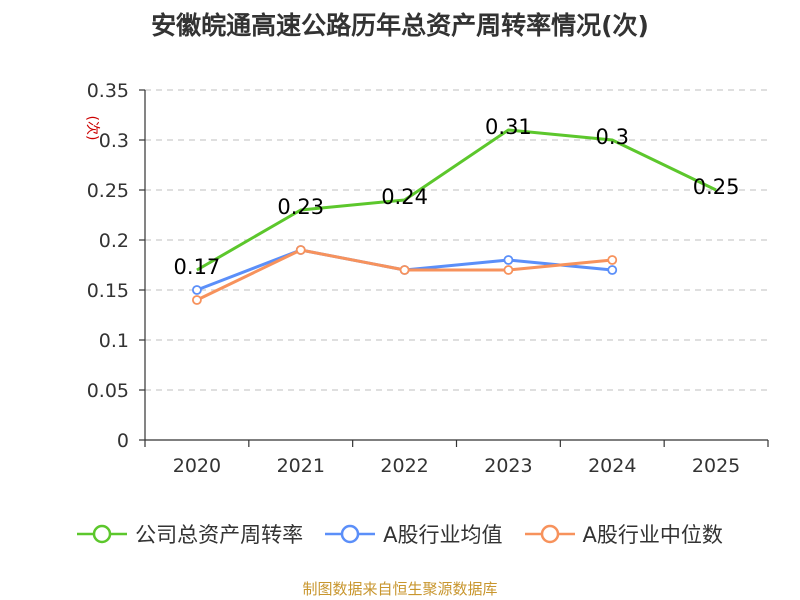 This screenshot has height=600, width=800. I want to click on y-tick-label: 0.05, so click(108, 391).